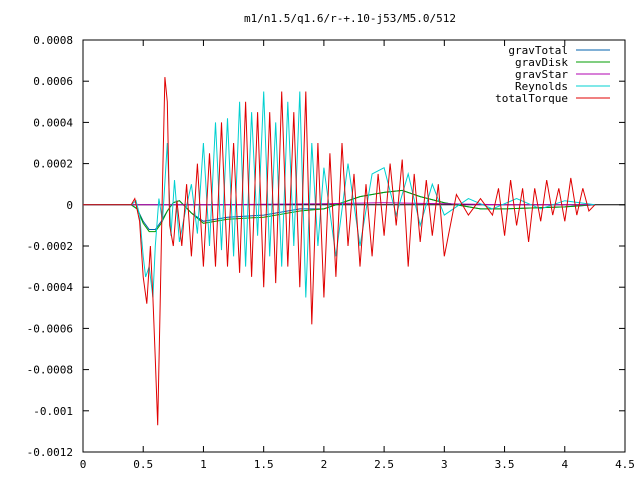 The height and width of the screenshot is (480, 640). What do you see at coordinates (83, 464) in the screenshot?
I see `x-tick-label: 0` at bounding box center [83, 464].